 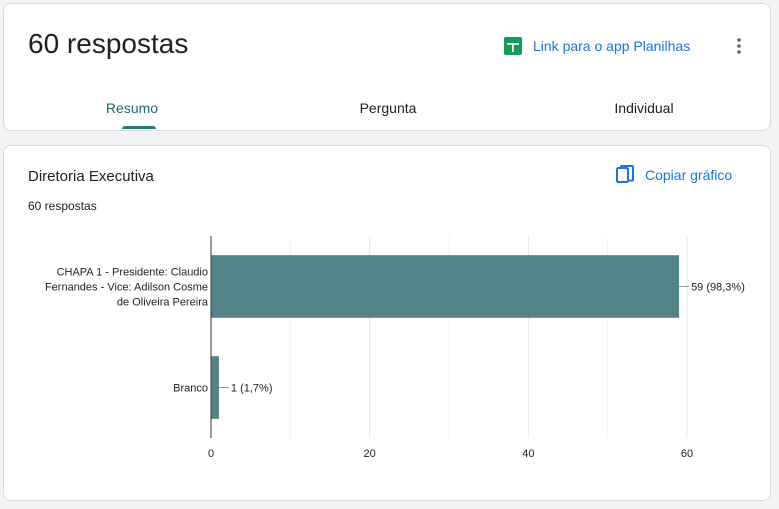 I want to click on category-label: Branco, so click(x=190, y=389).